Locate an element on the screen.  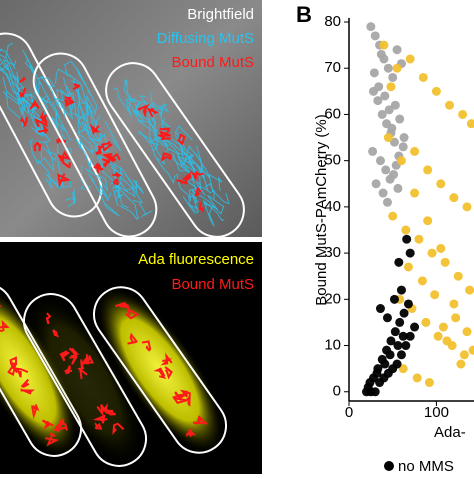
image-label: Ada fluorescence is located at coordinates (196, 259).